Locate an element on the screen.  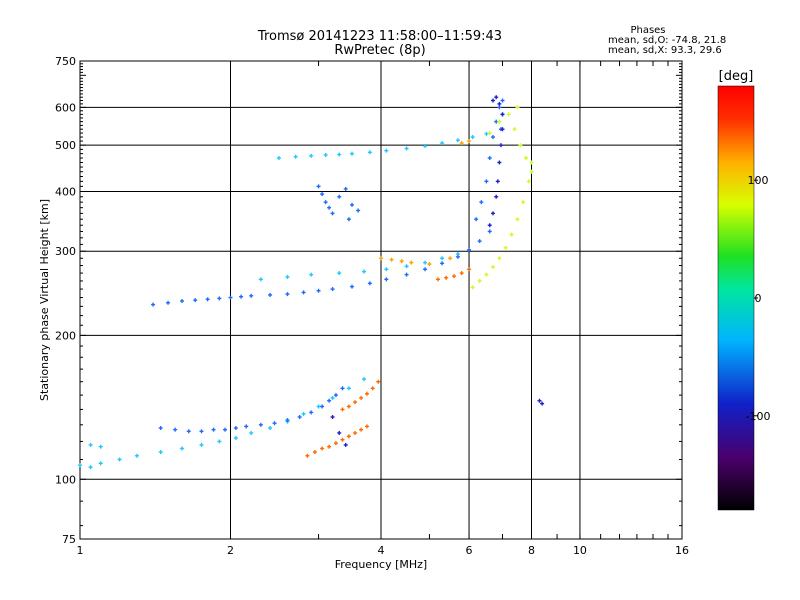
chart-title: Tromsø 20141223 11:58:00–11:59:43 is located at coordinates (379, 36).